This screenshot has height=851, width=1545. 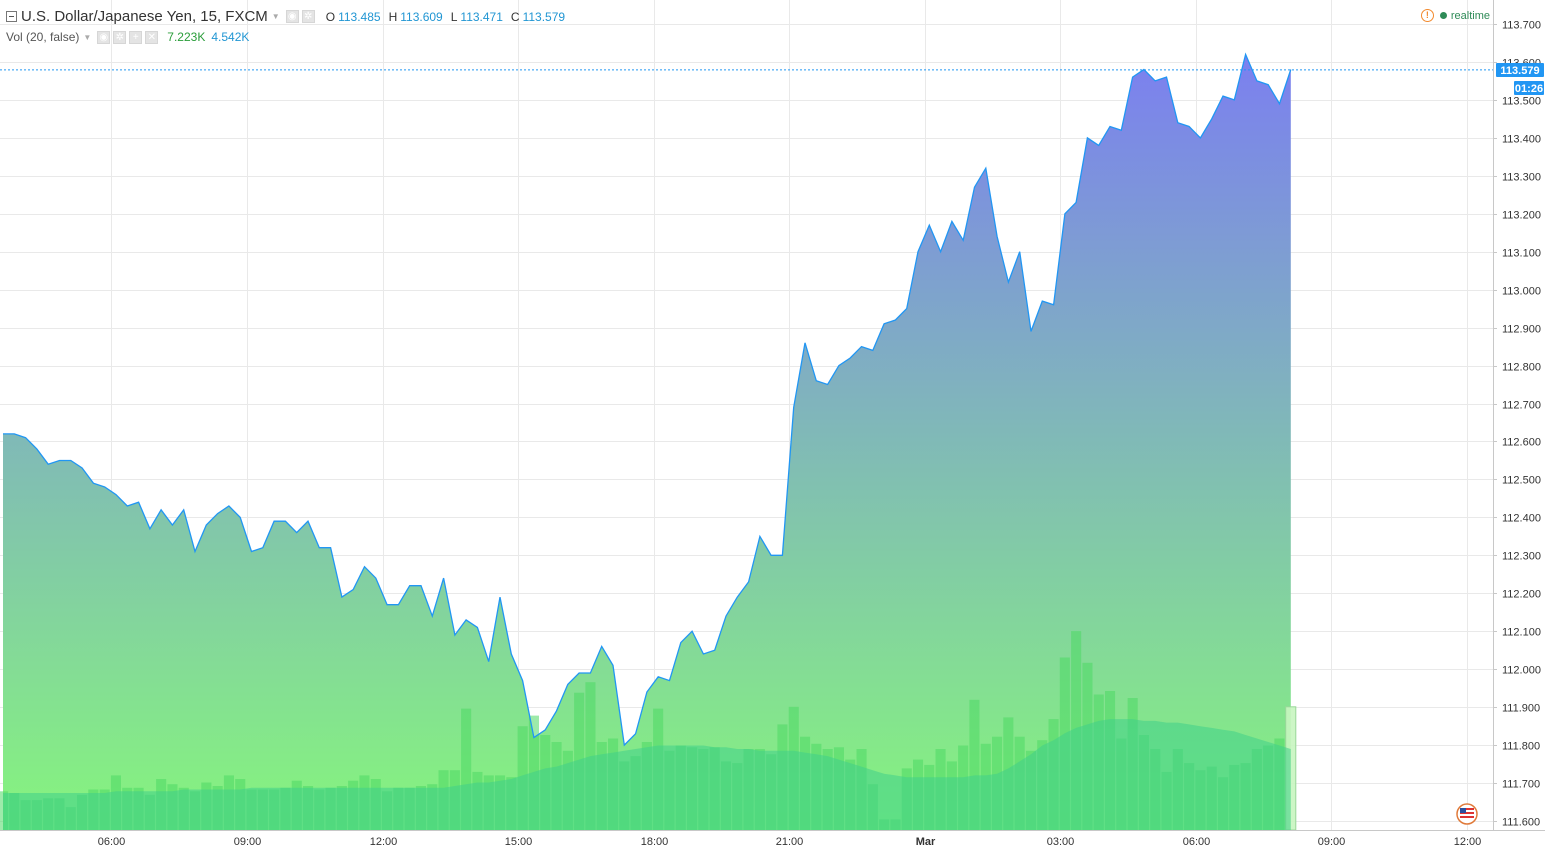 I want to click on volume-ma-value: 4.542K, so click(x=230, y=37).